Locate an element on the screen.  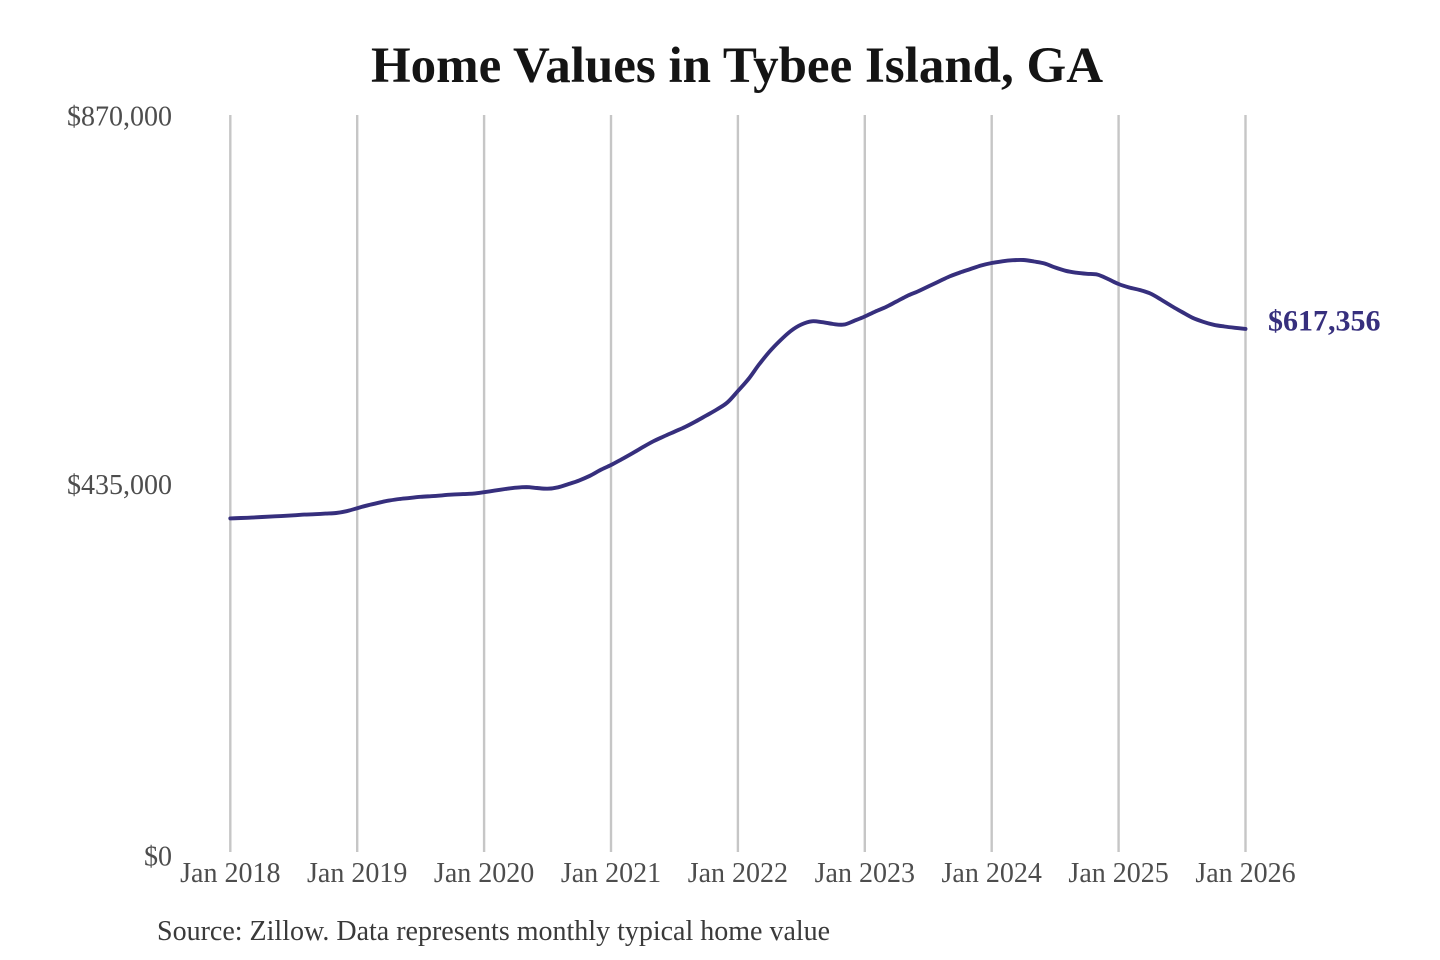
svg-text: $870,000 is located at coordinates (119, 117).